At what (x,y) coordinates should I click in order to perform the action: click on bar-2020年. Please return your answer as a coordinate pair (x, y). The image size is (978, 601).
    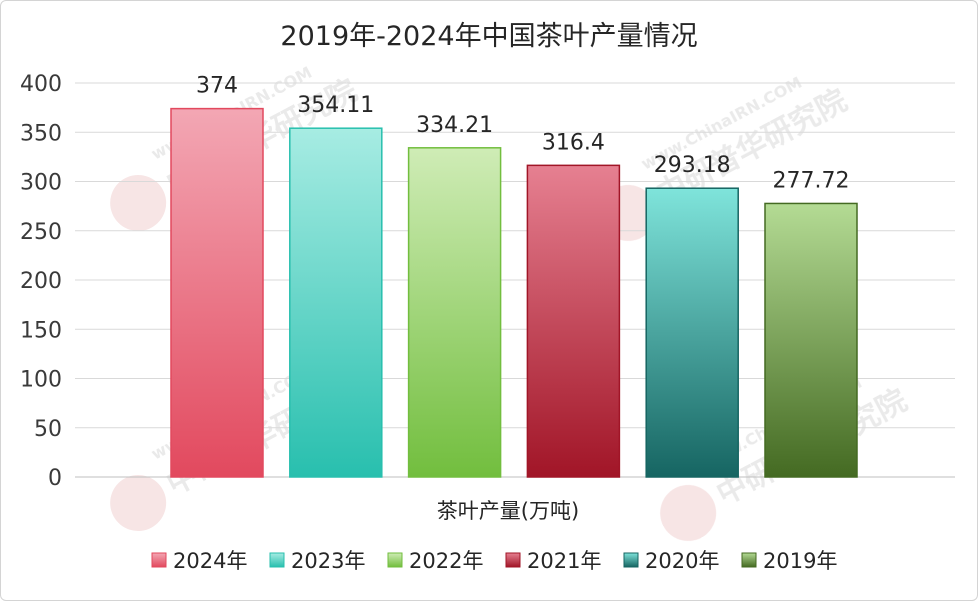
    Looking at the image, I should click on (692, 332).